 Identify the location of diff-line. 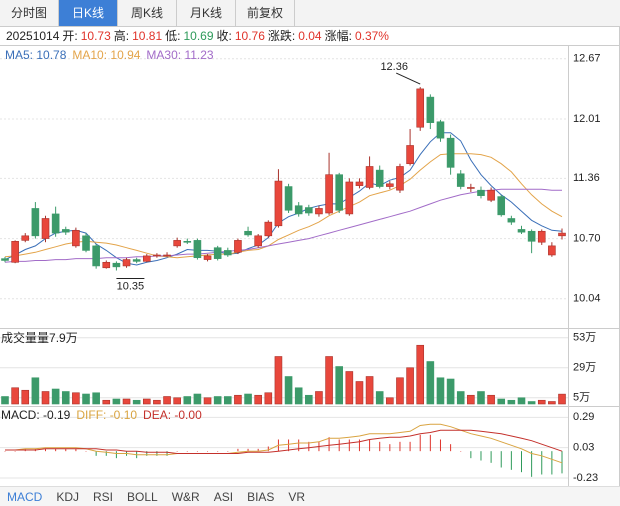
(284, 443).